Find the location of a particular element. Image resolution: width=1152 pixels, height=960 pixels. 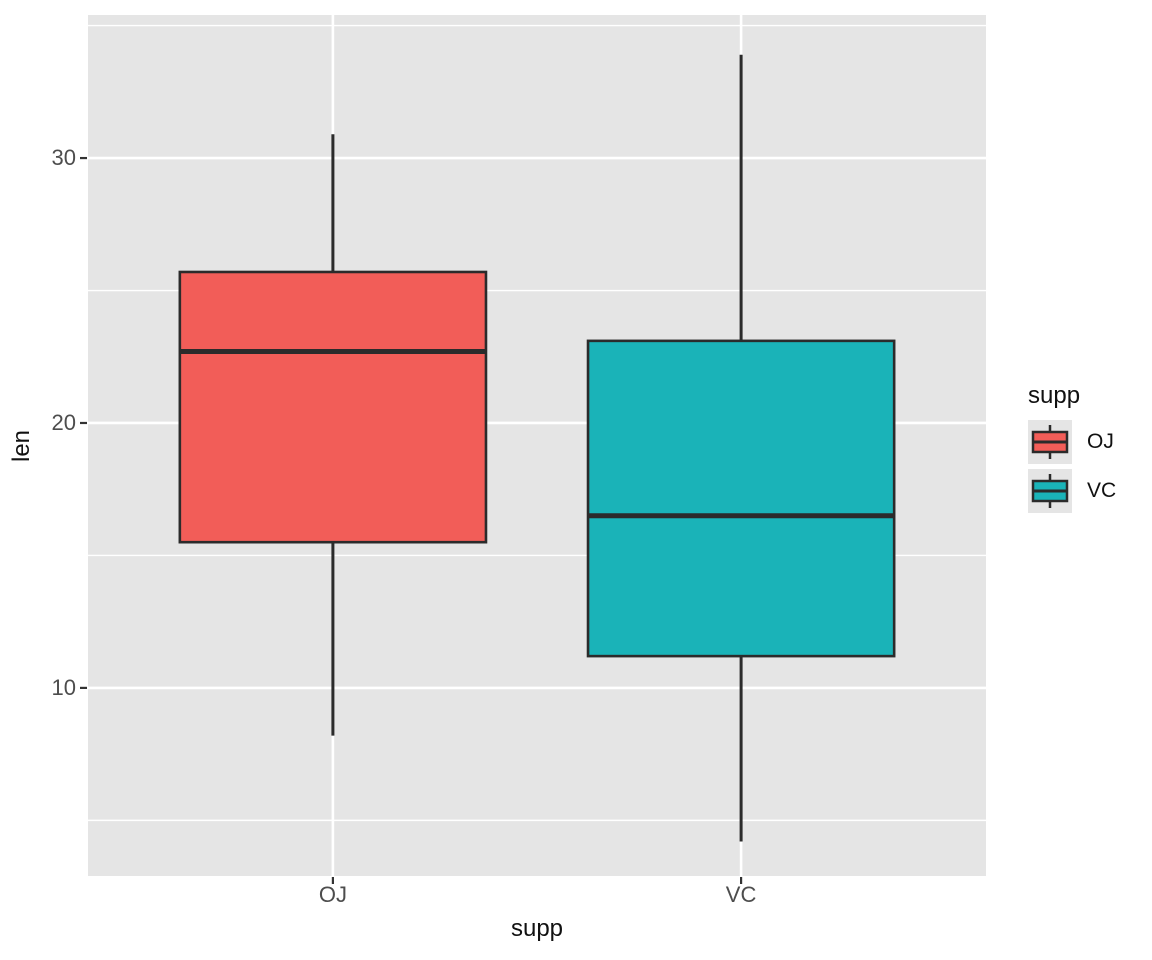

legend: supp OJ VC is located at coordinates (1088, 450).